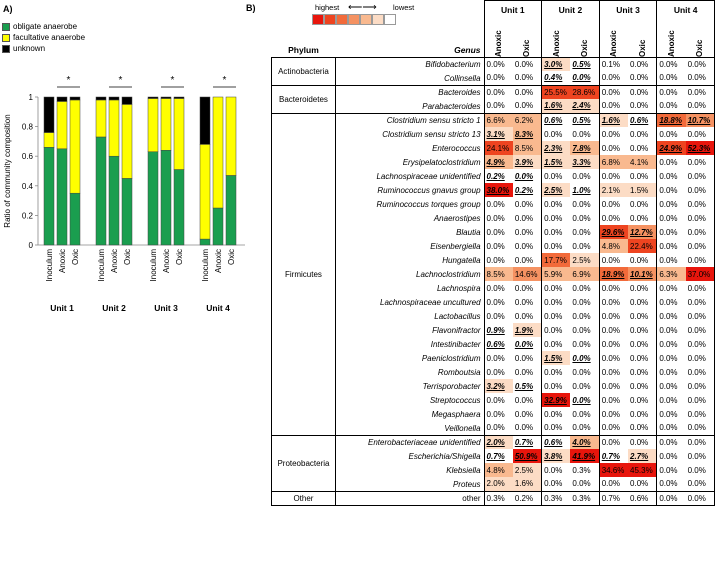 The height and width of the screenshot is (572, 715). Describe the element at coordinates (498, 134) in the screenshot. I see `value-cell: 3.1%` at that location.